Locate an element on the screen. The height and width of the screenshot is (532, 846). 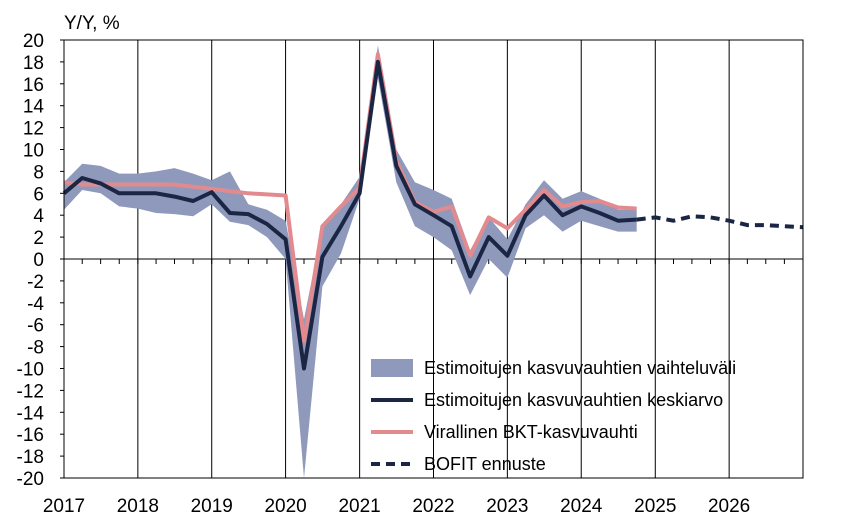
x-tick-label: 2024 is located at coordinates (581, 506).